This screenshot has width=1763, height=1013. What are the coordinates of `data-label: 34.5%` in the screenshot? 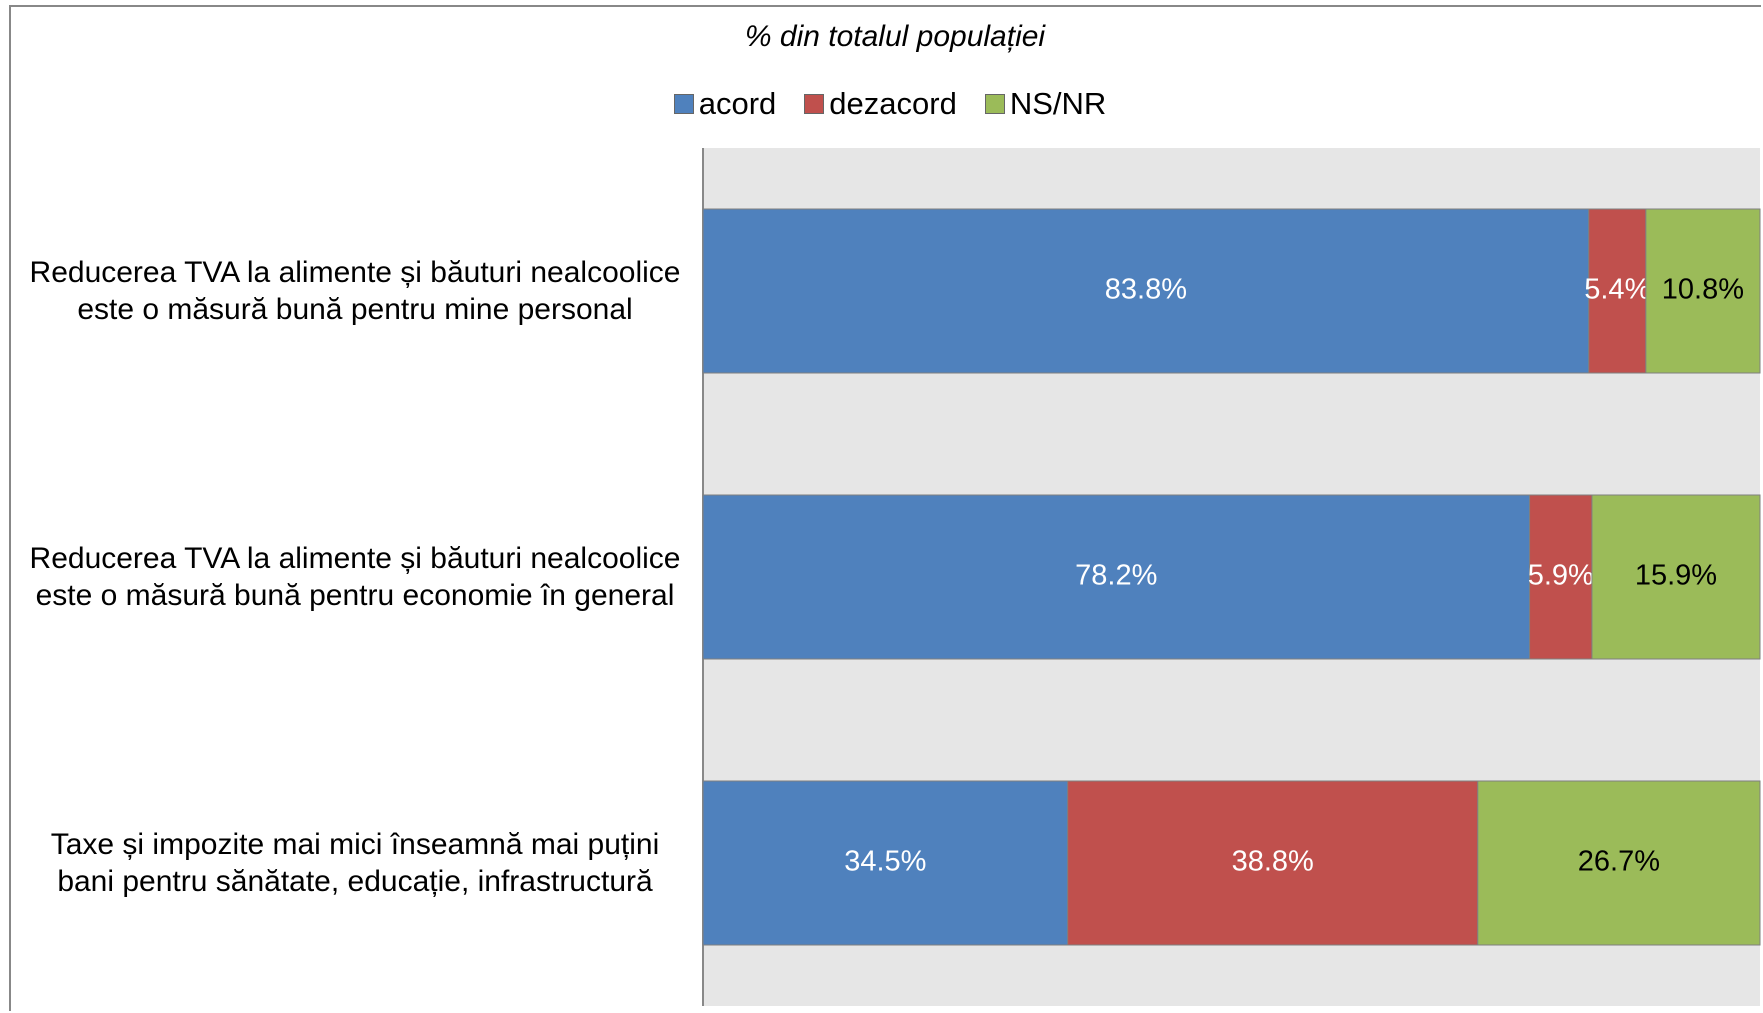 It's located at (885, 862).